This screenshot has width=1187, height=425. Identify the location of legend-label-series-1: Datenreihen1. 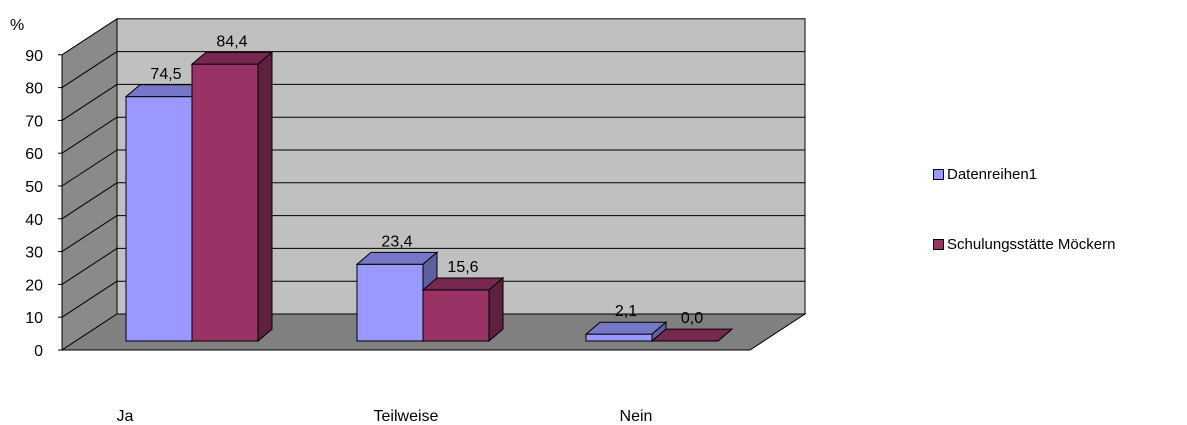
(992, 174).